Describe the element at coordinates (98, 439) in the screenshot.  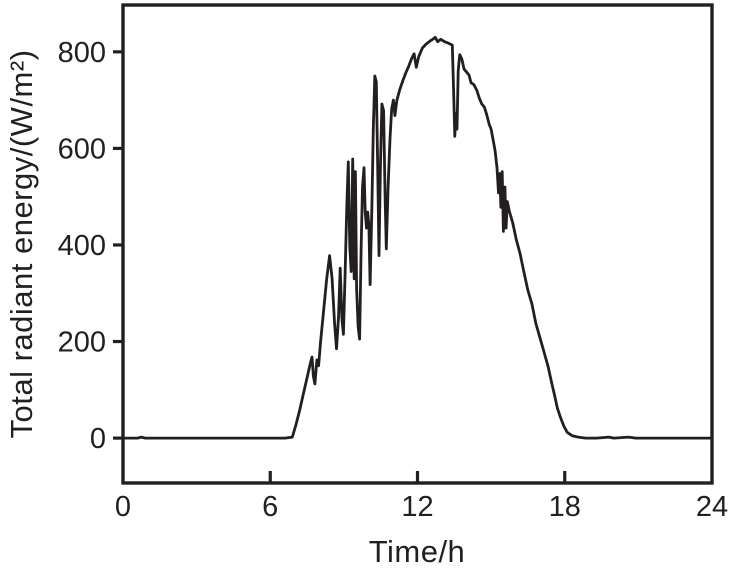
I see `y-tick-label: 0` at that location.